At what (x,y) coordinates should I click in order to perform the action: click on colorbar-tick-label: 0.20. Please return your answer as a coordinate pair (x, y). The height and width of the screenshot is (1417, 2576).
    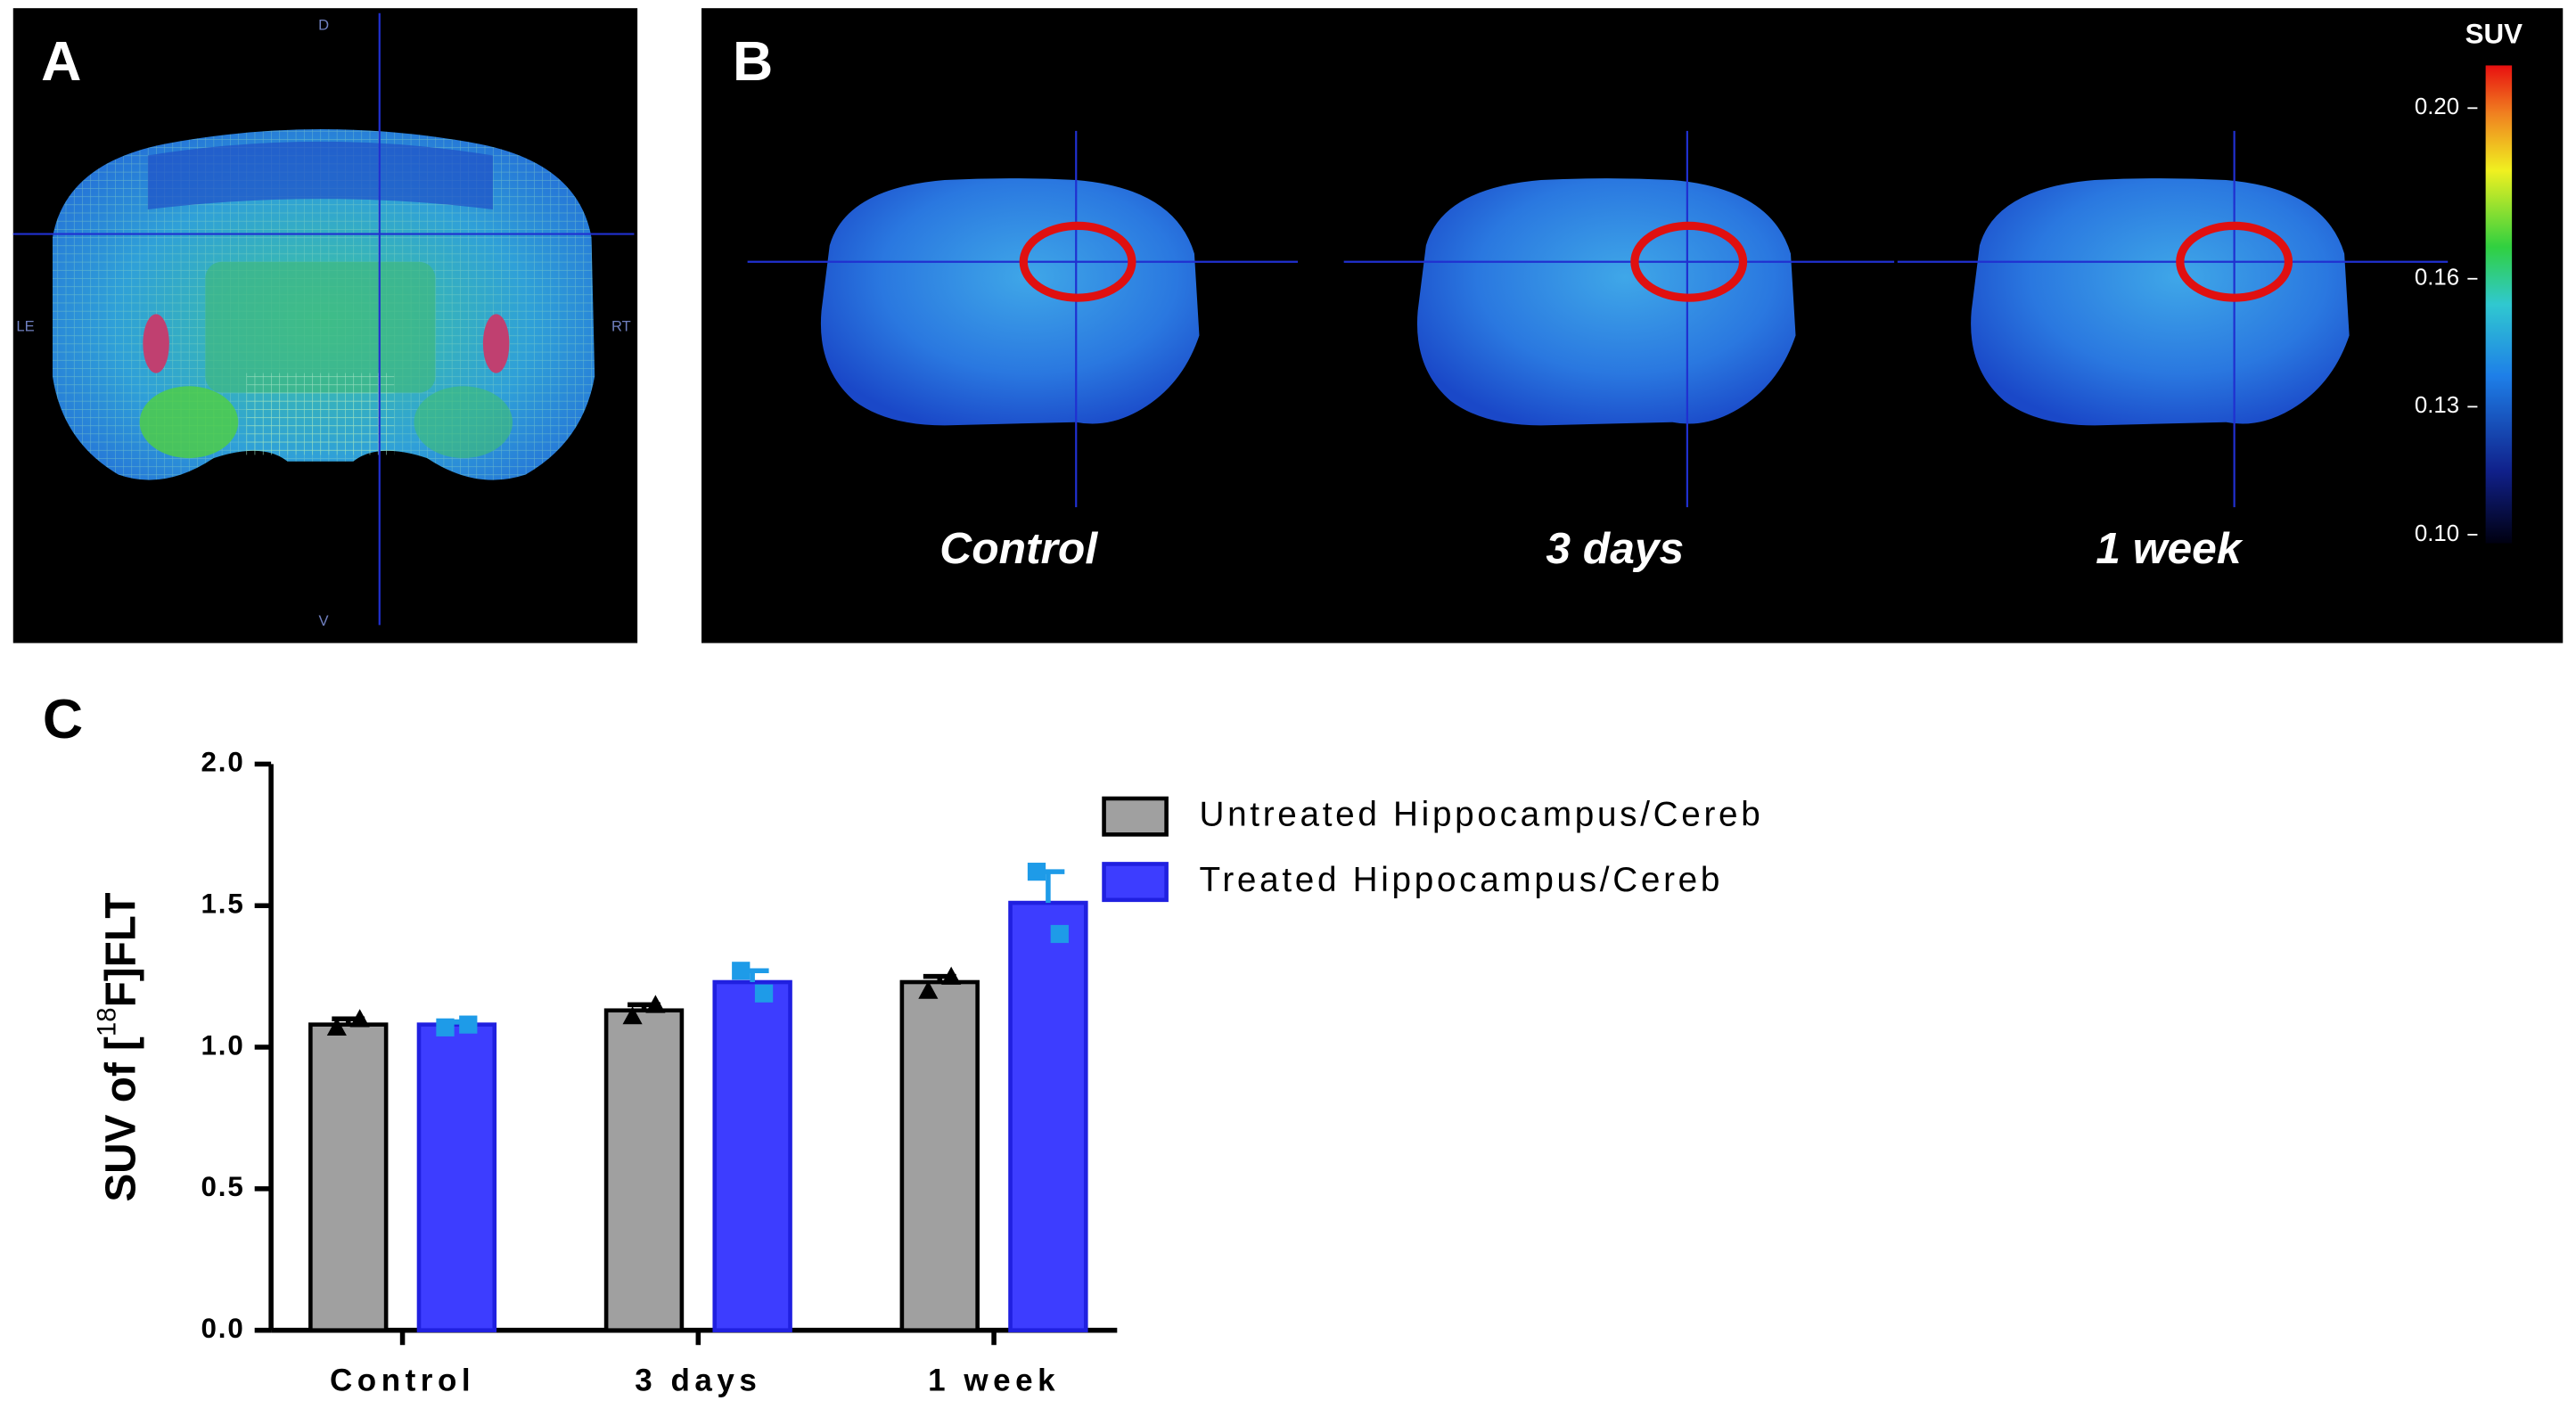
    Looking at the image, I should click on (2437, 106).